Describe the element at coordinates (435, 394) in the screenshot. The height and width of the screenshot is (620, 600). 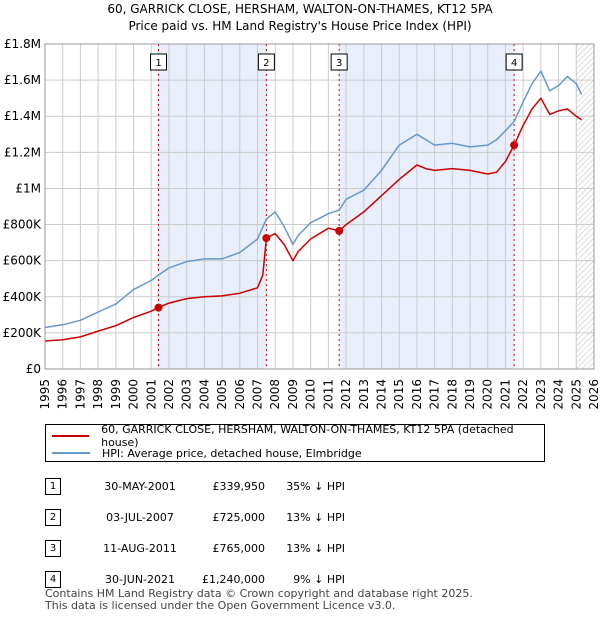
I see `x-tick-label: 2017` at that location.